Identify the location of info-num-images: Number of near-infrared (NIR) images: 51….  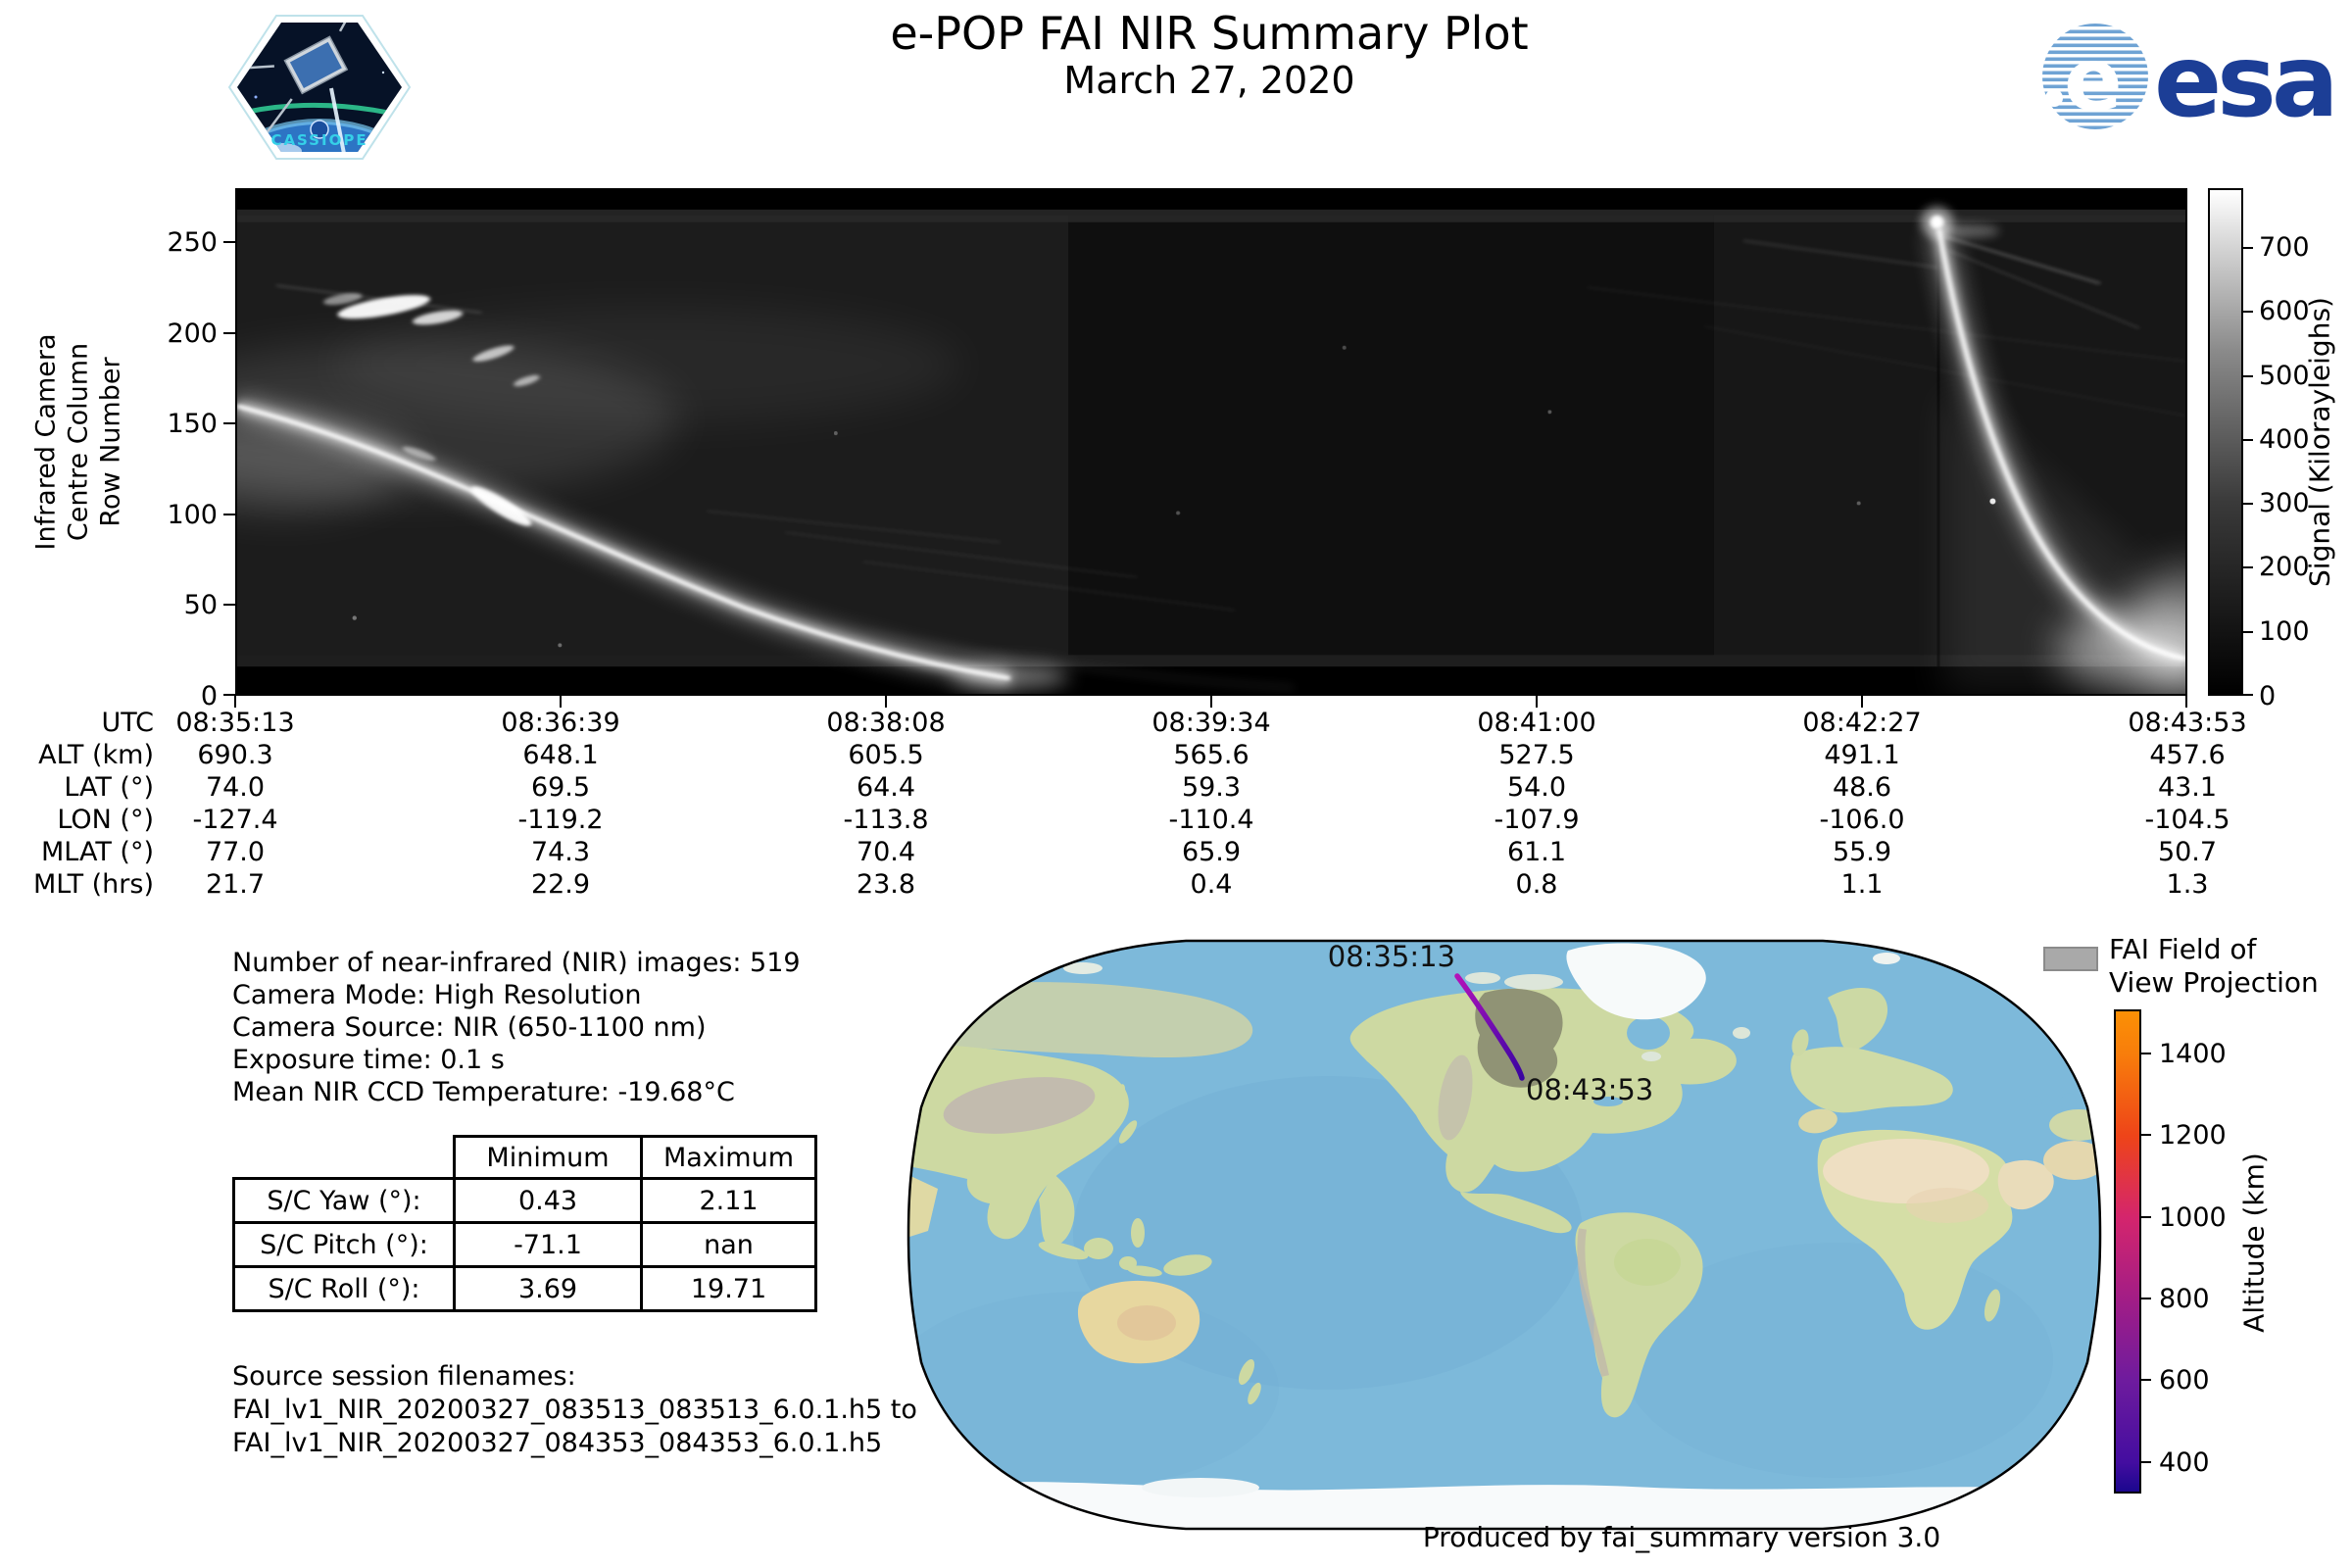
(516, 963).